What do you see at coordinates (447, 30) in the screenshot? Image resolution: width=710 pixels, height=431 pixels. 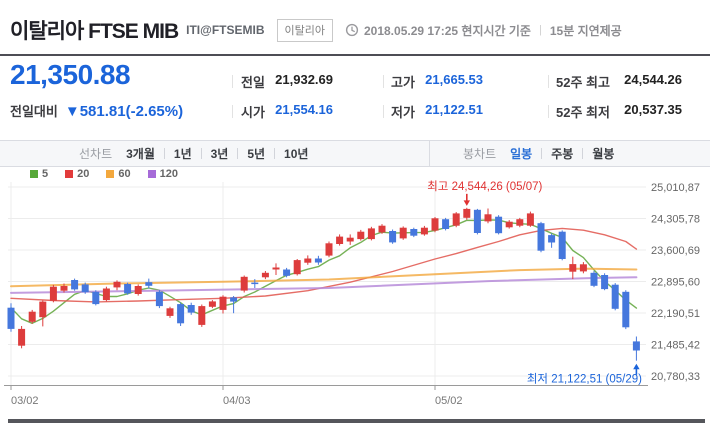 I see `quote-timestamp: 2018.05.29 17:25 현지시간 기준` at bounding box center [447, 30].